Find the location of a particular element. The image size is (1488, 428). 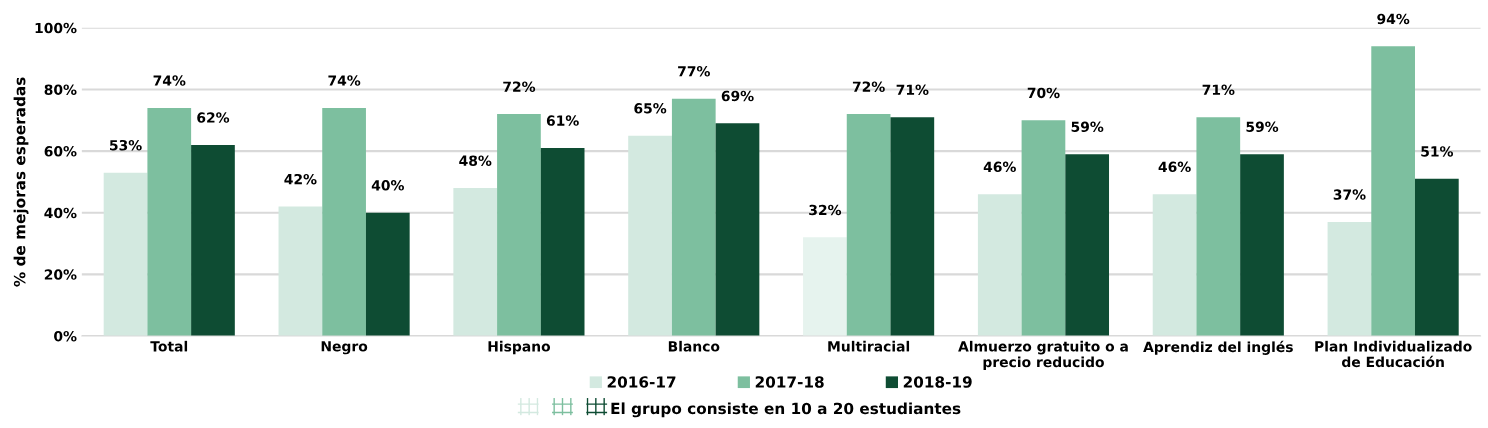

data-label: 32% is located at coordinates (825, 210).